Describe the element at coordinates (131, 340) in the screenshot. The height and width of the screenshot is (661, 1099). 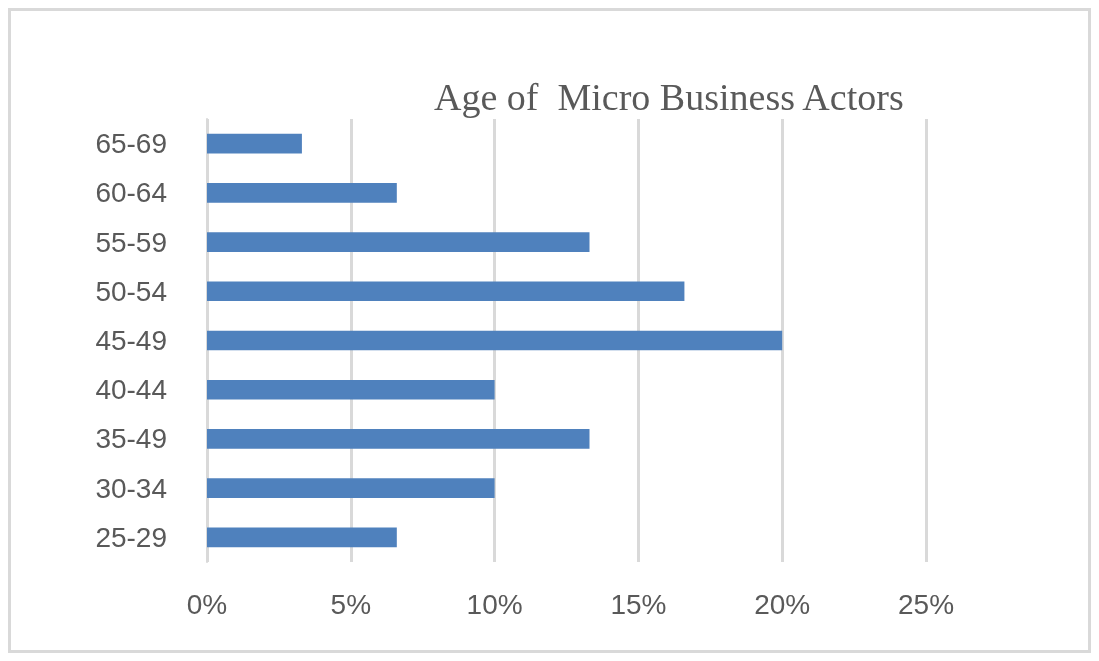
I see `y-tick-label: 45-49` at that location.